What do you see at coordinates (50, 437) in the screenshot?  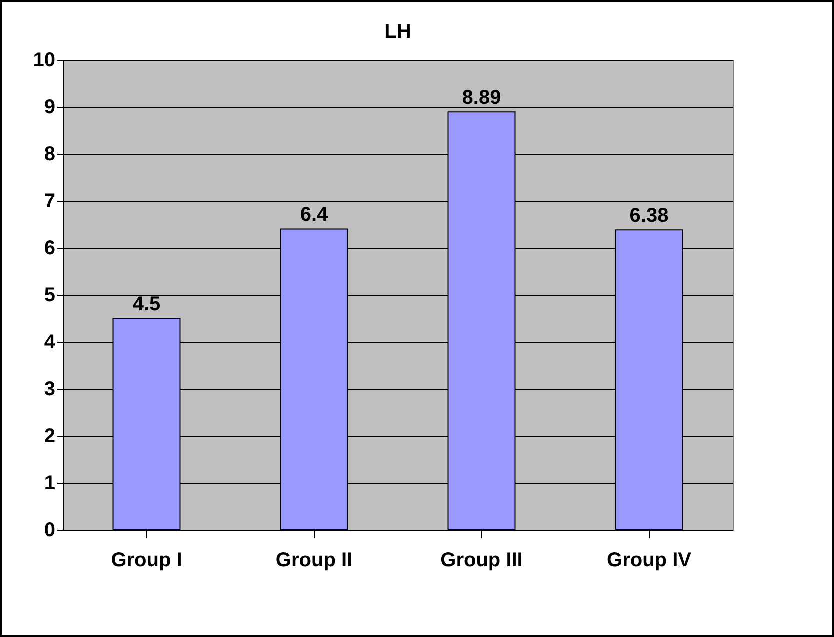 I see `y-tick-label: 2` at bounding box center [50, 437].